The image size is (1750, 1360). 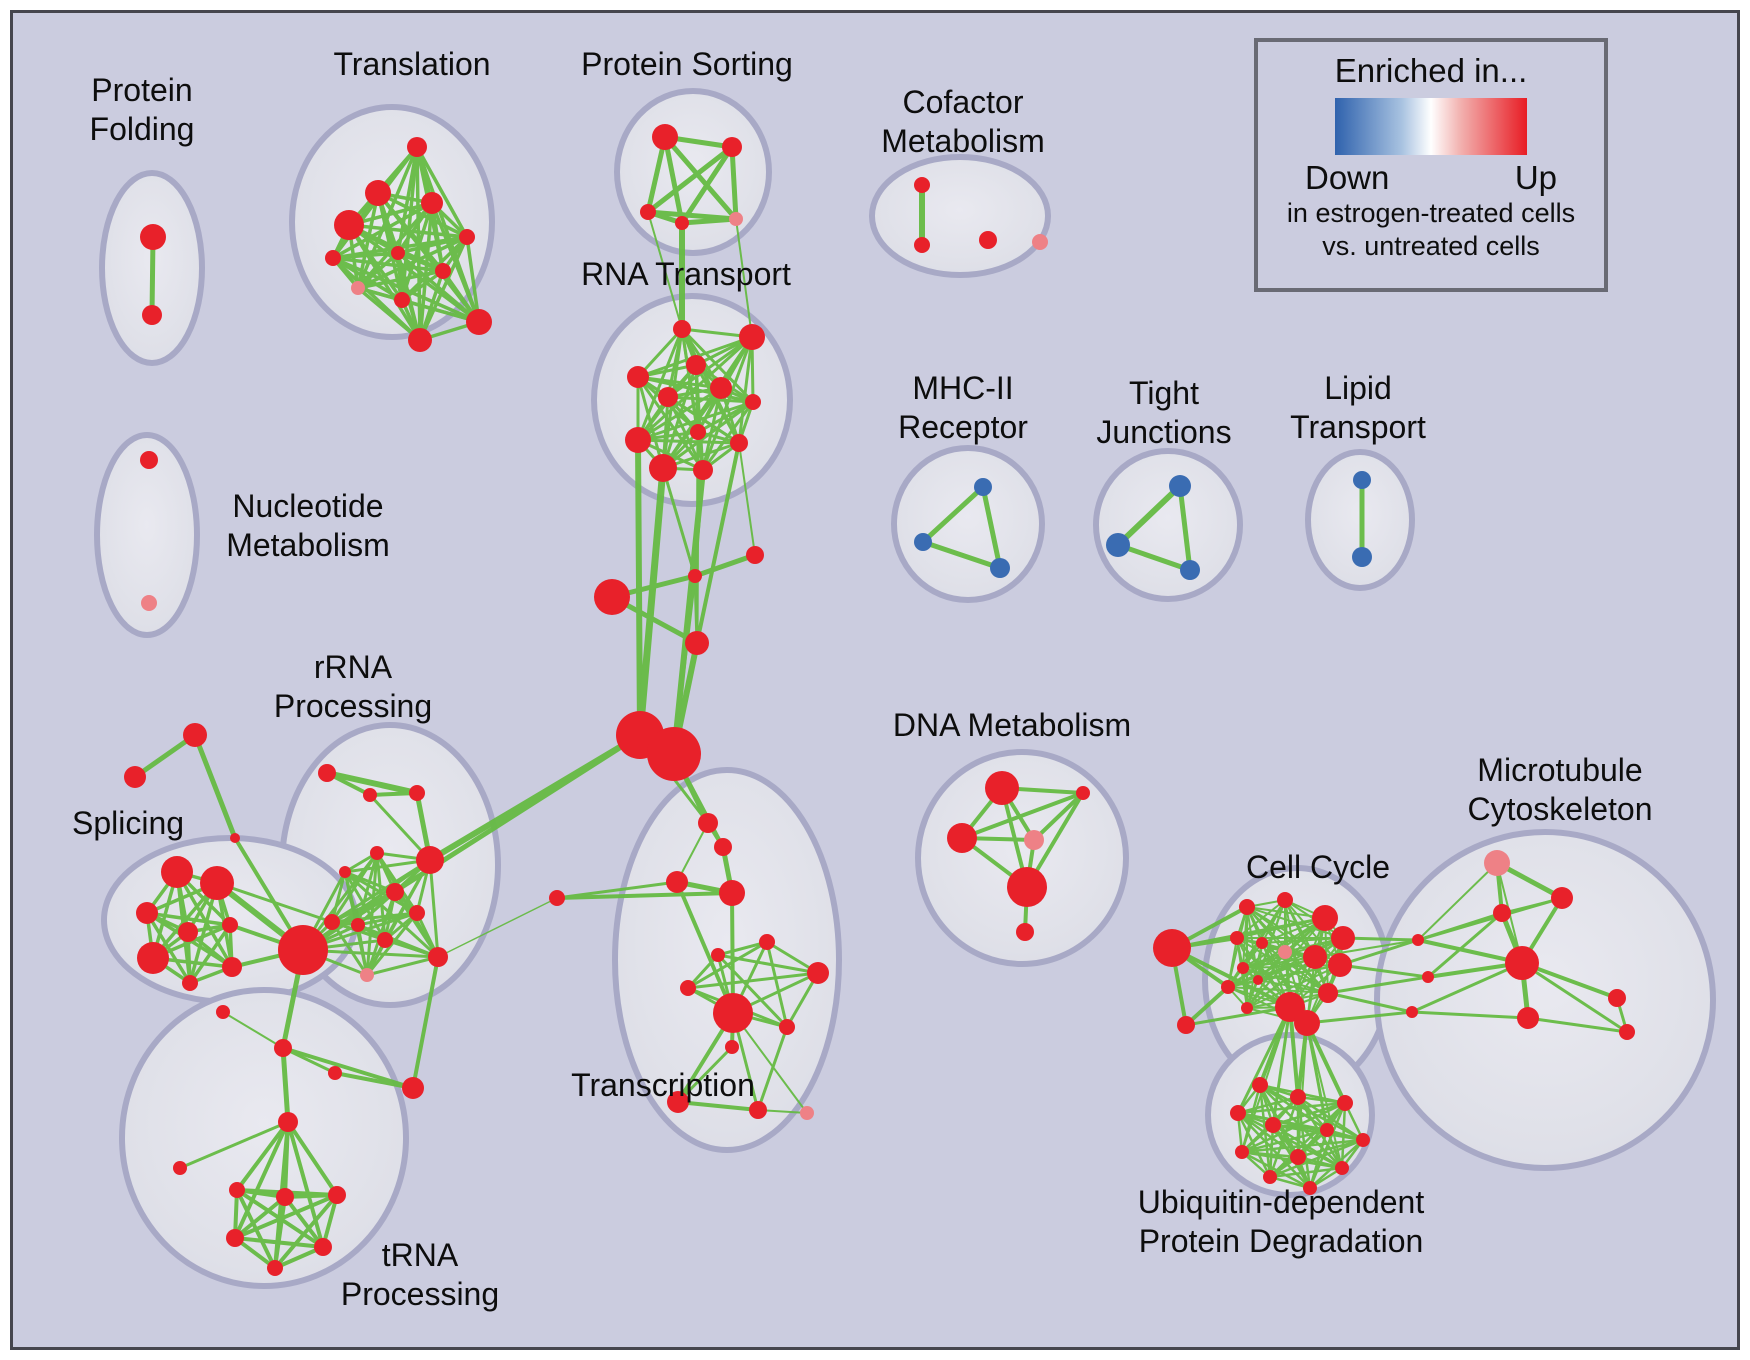 What do you see at coordinates (1270, 1177) in the screenshot?
I see `node-ub11-up` at bounding box center [1270, 1177].